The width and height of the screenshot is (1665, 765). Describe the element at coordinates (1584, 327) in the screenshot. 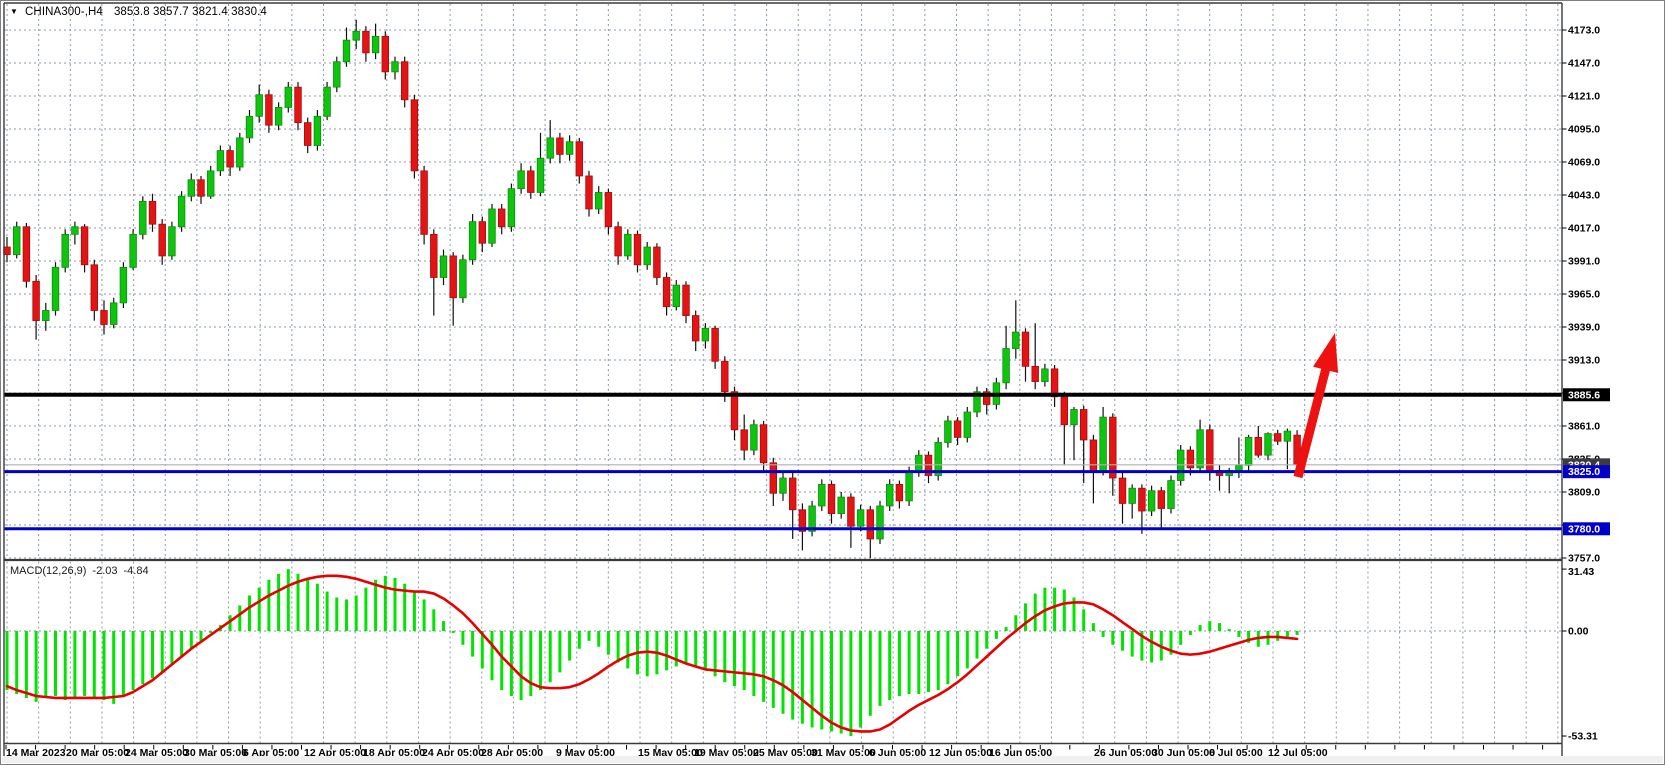

I see `price-axis-label: 3939.0` at that location.